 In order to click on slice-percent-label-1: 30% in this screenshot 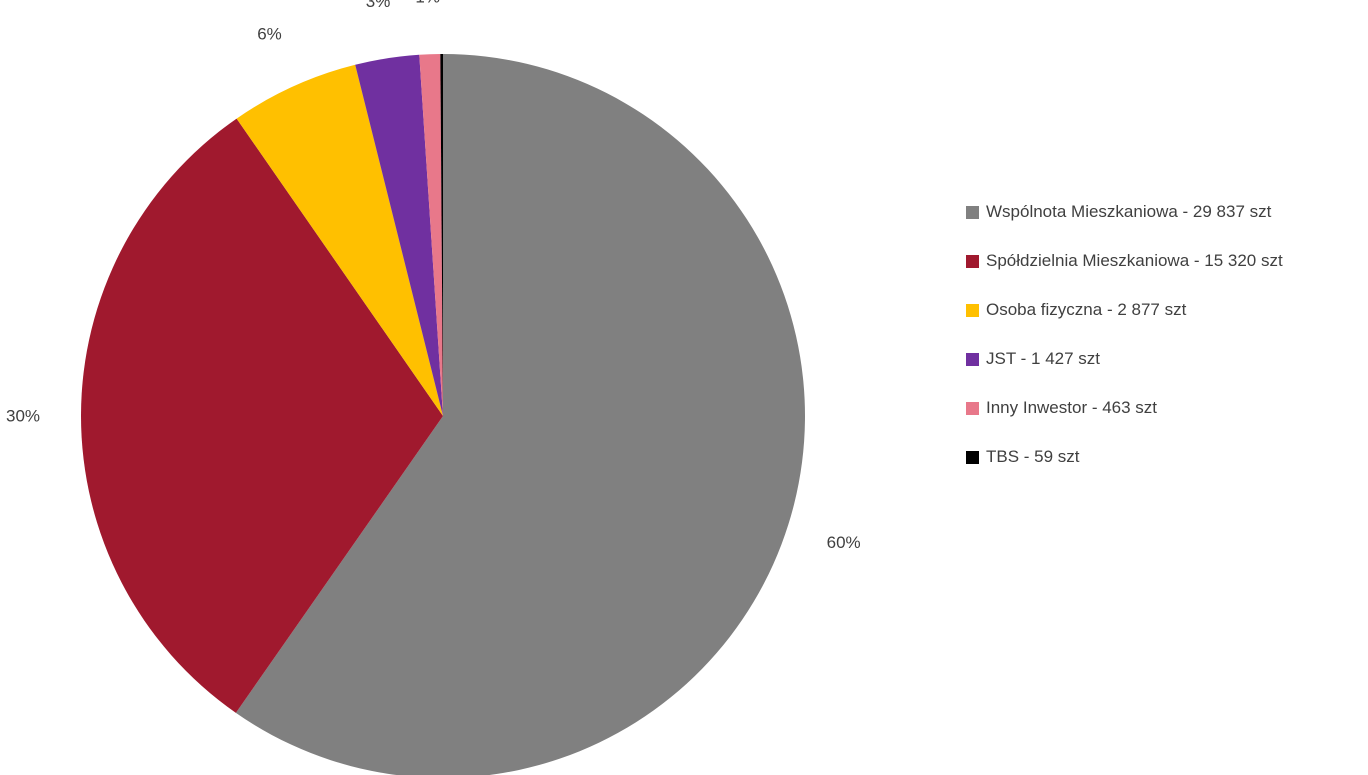, I will do `click(23, 415)`.